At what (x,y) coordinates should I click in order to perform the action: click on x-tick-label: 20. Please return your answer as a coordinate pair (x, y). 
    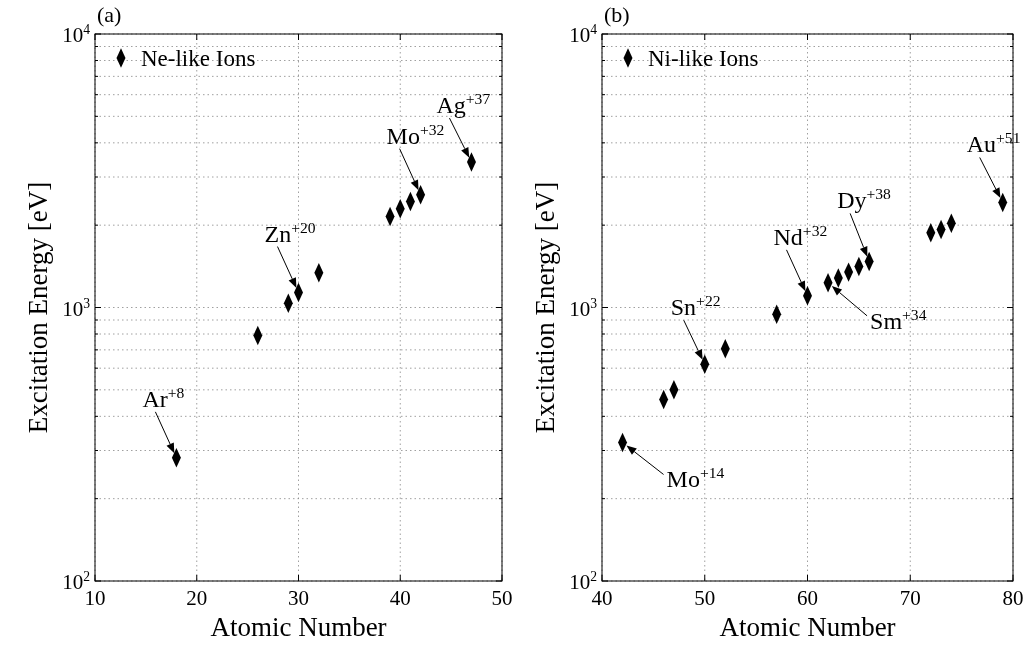
    Looking at the image, I should click on (197, 598).